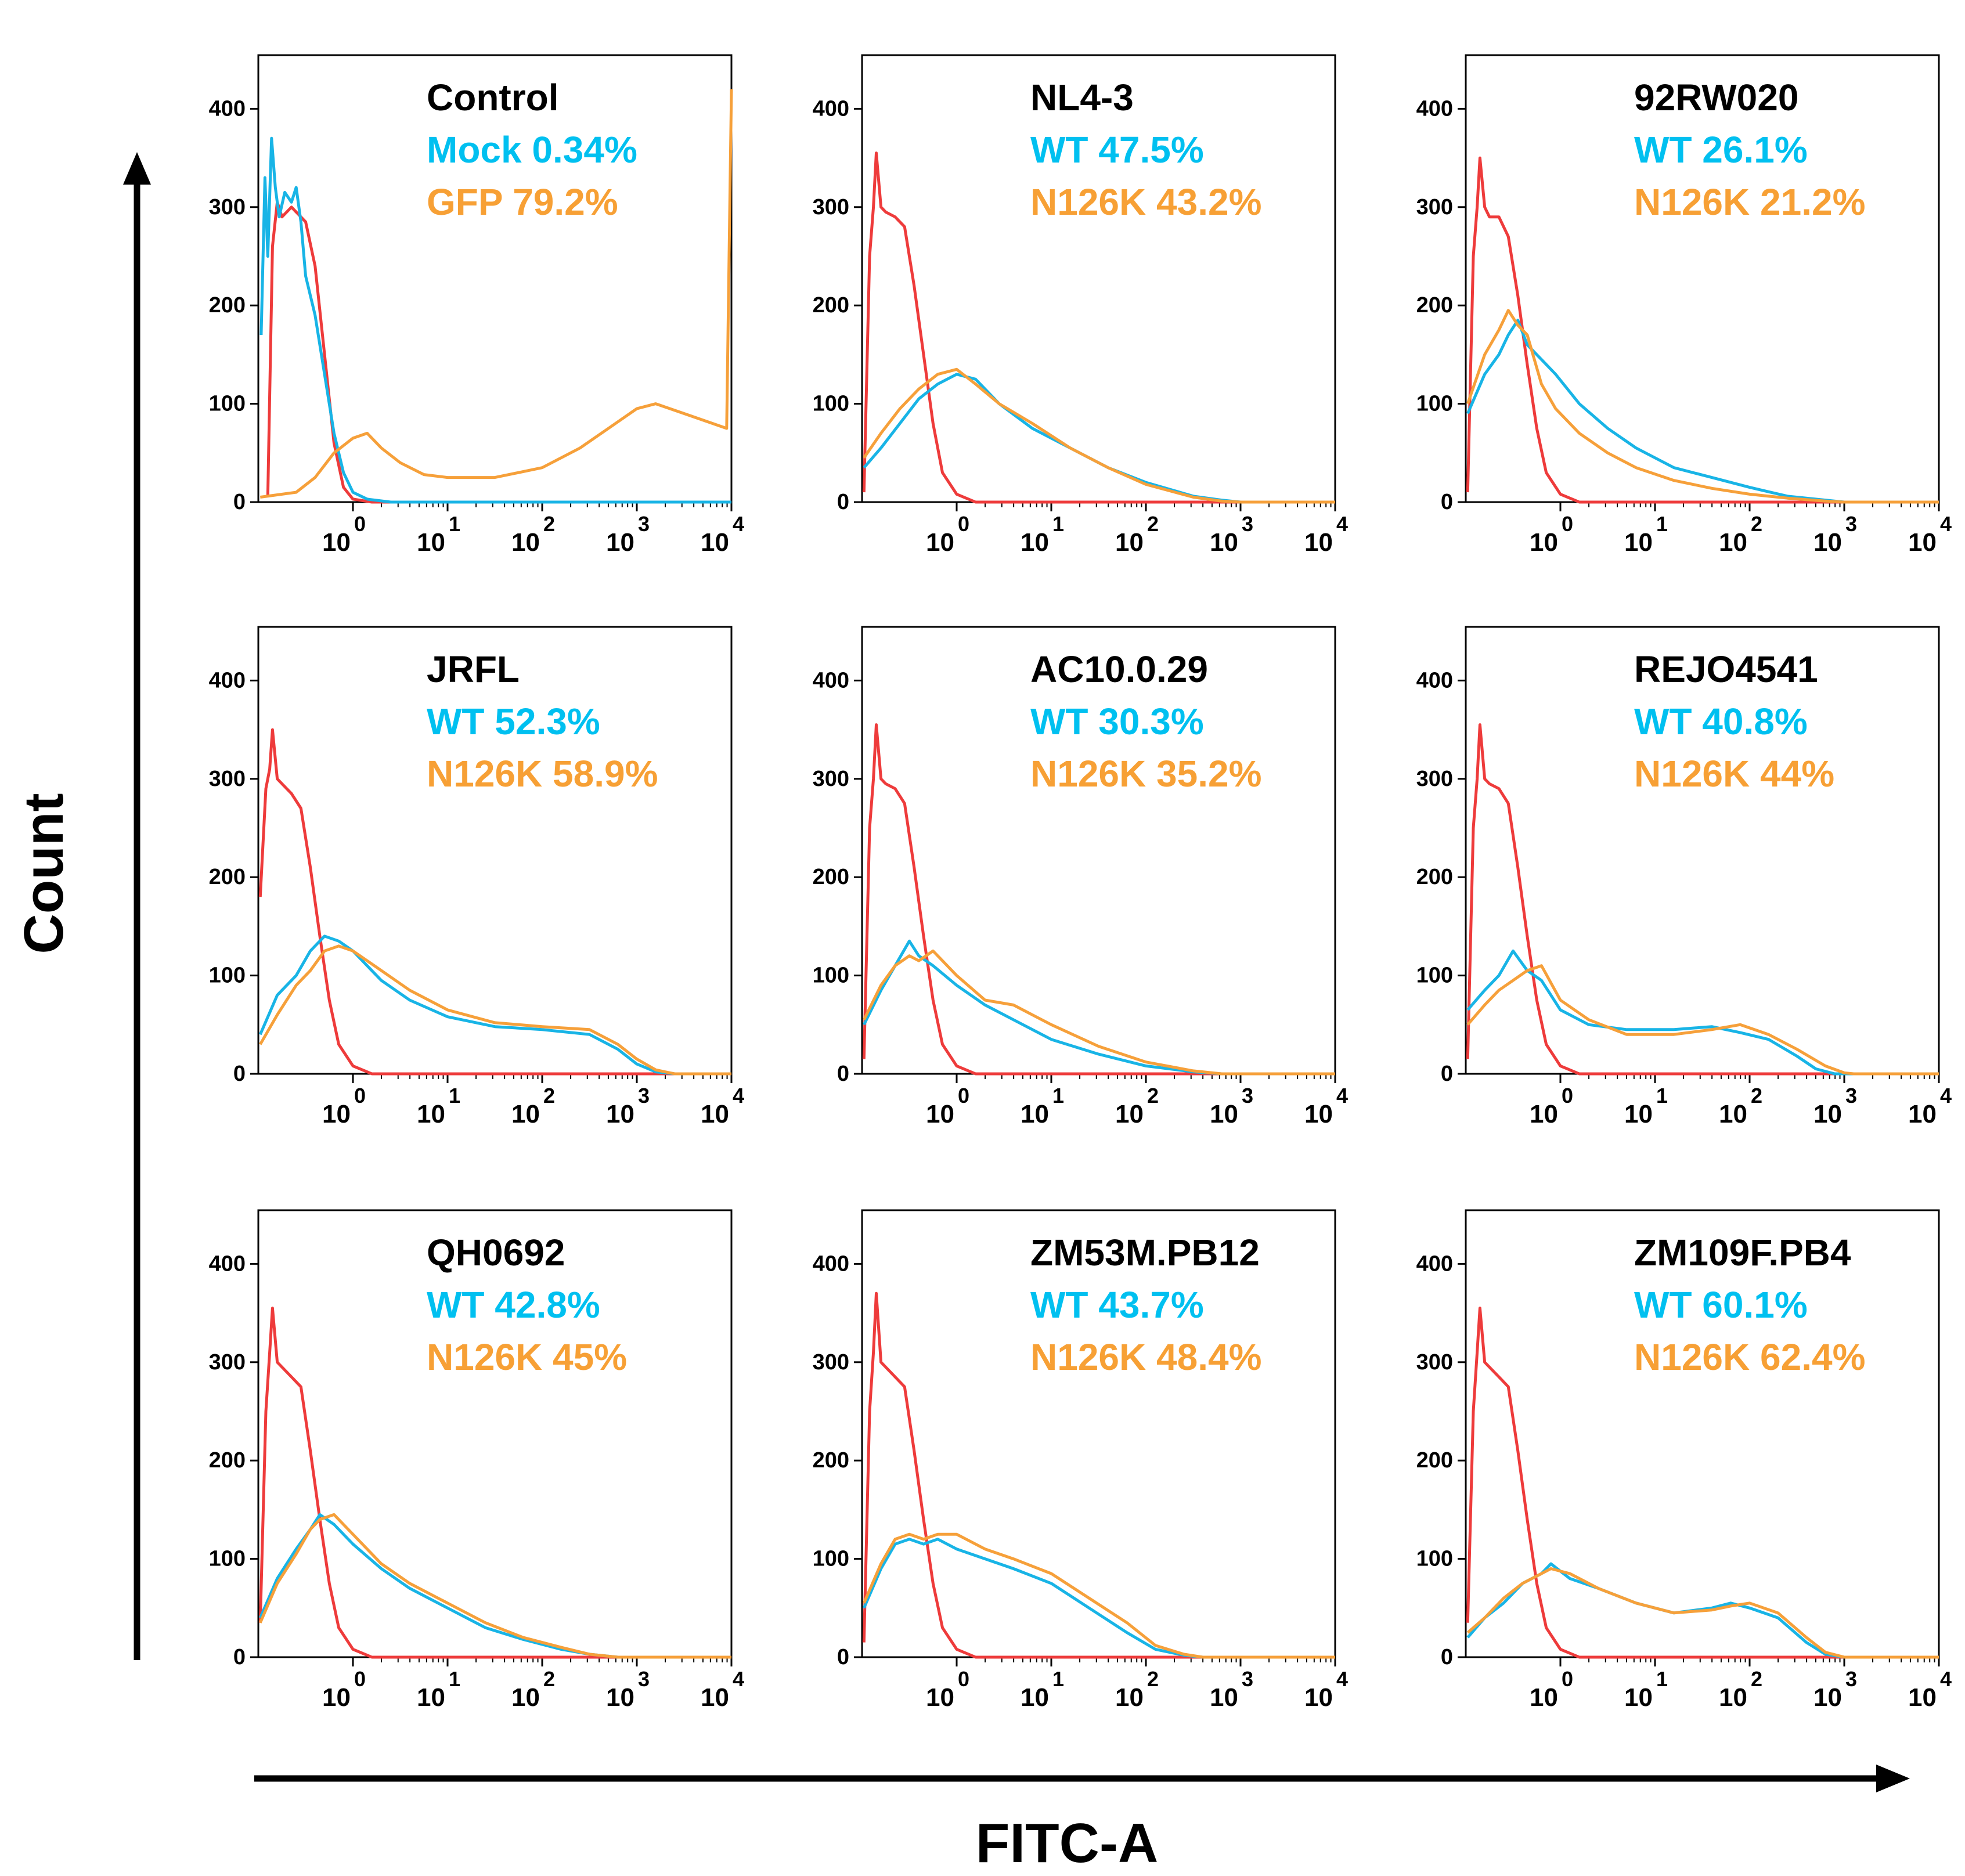  I want to click on legend-percent: 42.8%, so click(547, 1305).